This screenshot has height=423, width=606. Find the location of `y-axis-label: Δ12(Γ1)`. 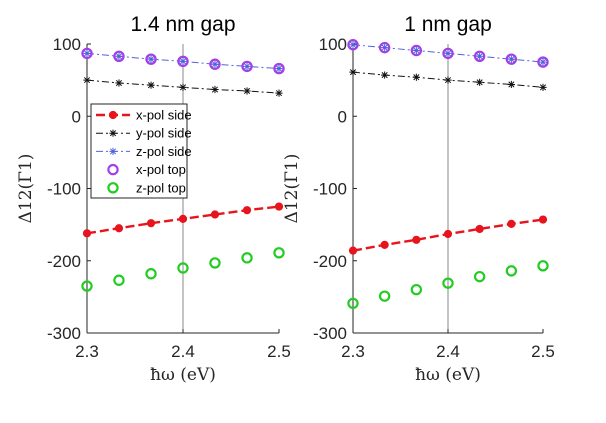

y-axis-label: Δ12(Γ1) is located at coordinates (292, 189).